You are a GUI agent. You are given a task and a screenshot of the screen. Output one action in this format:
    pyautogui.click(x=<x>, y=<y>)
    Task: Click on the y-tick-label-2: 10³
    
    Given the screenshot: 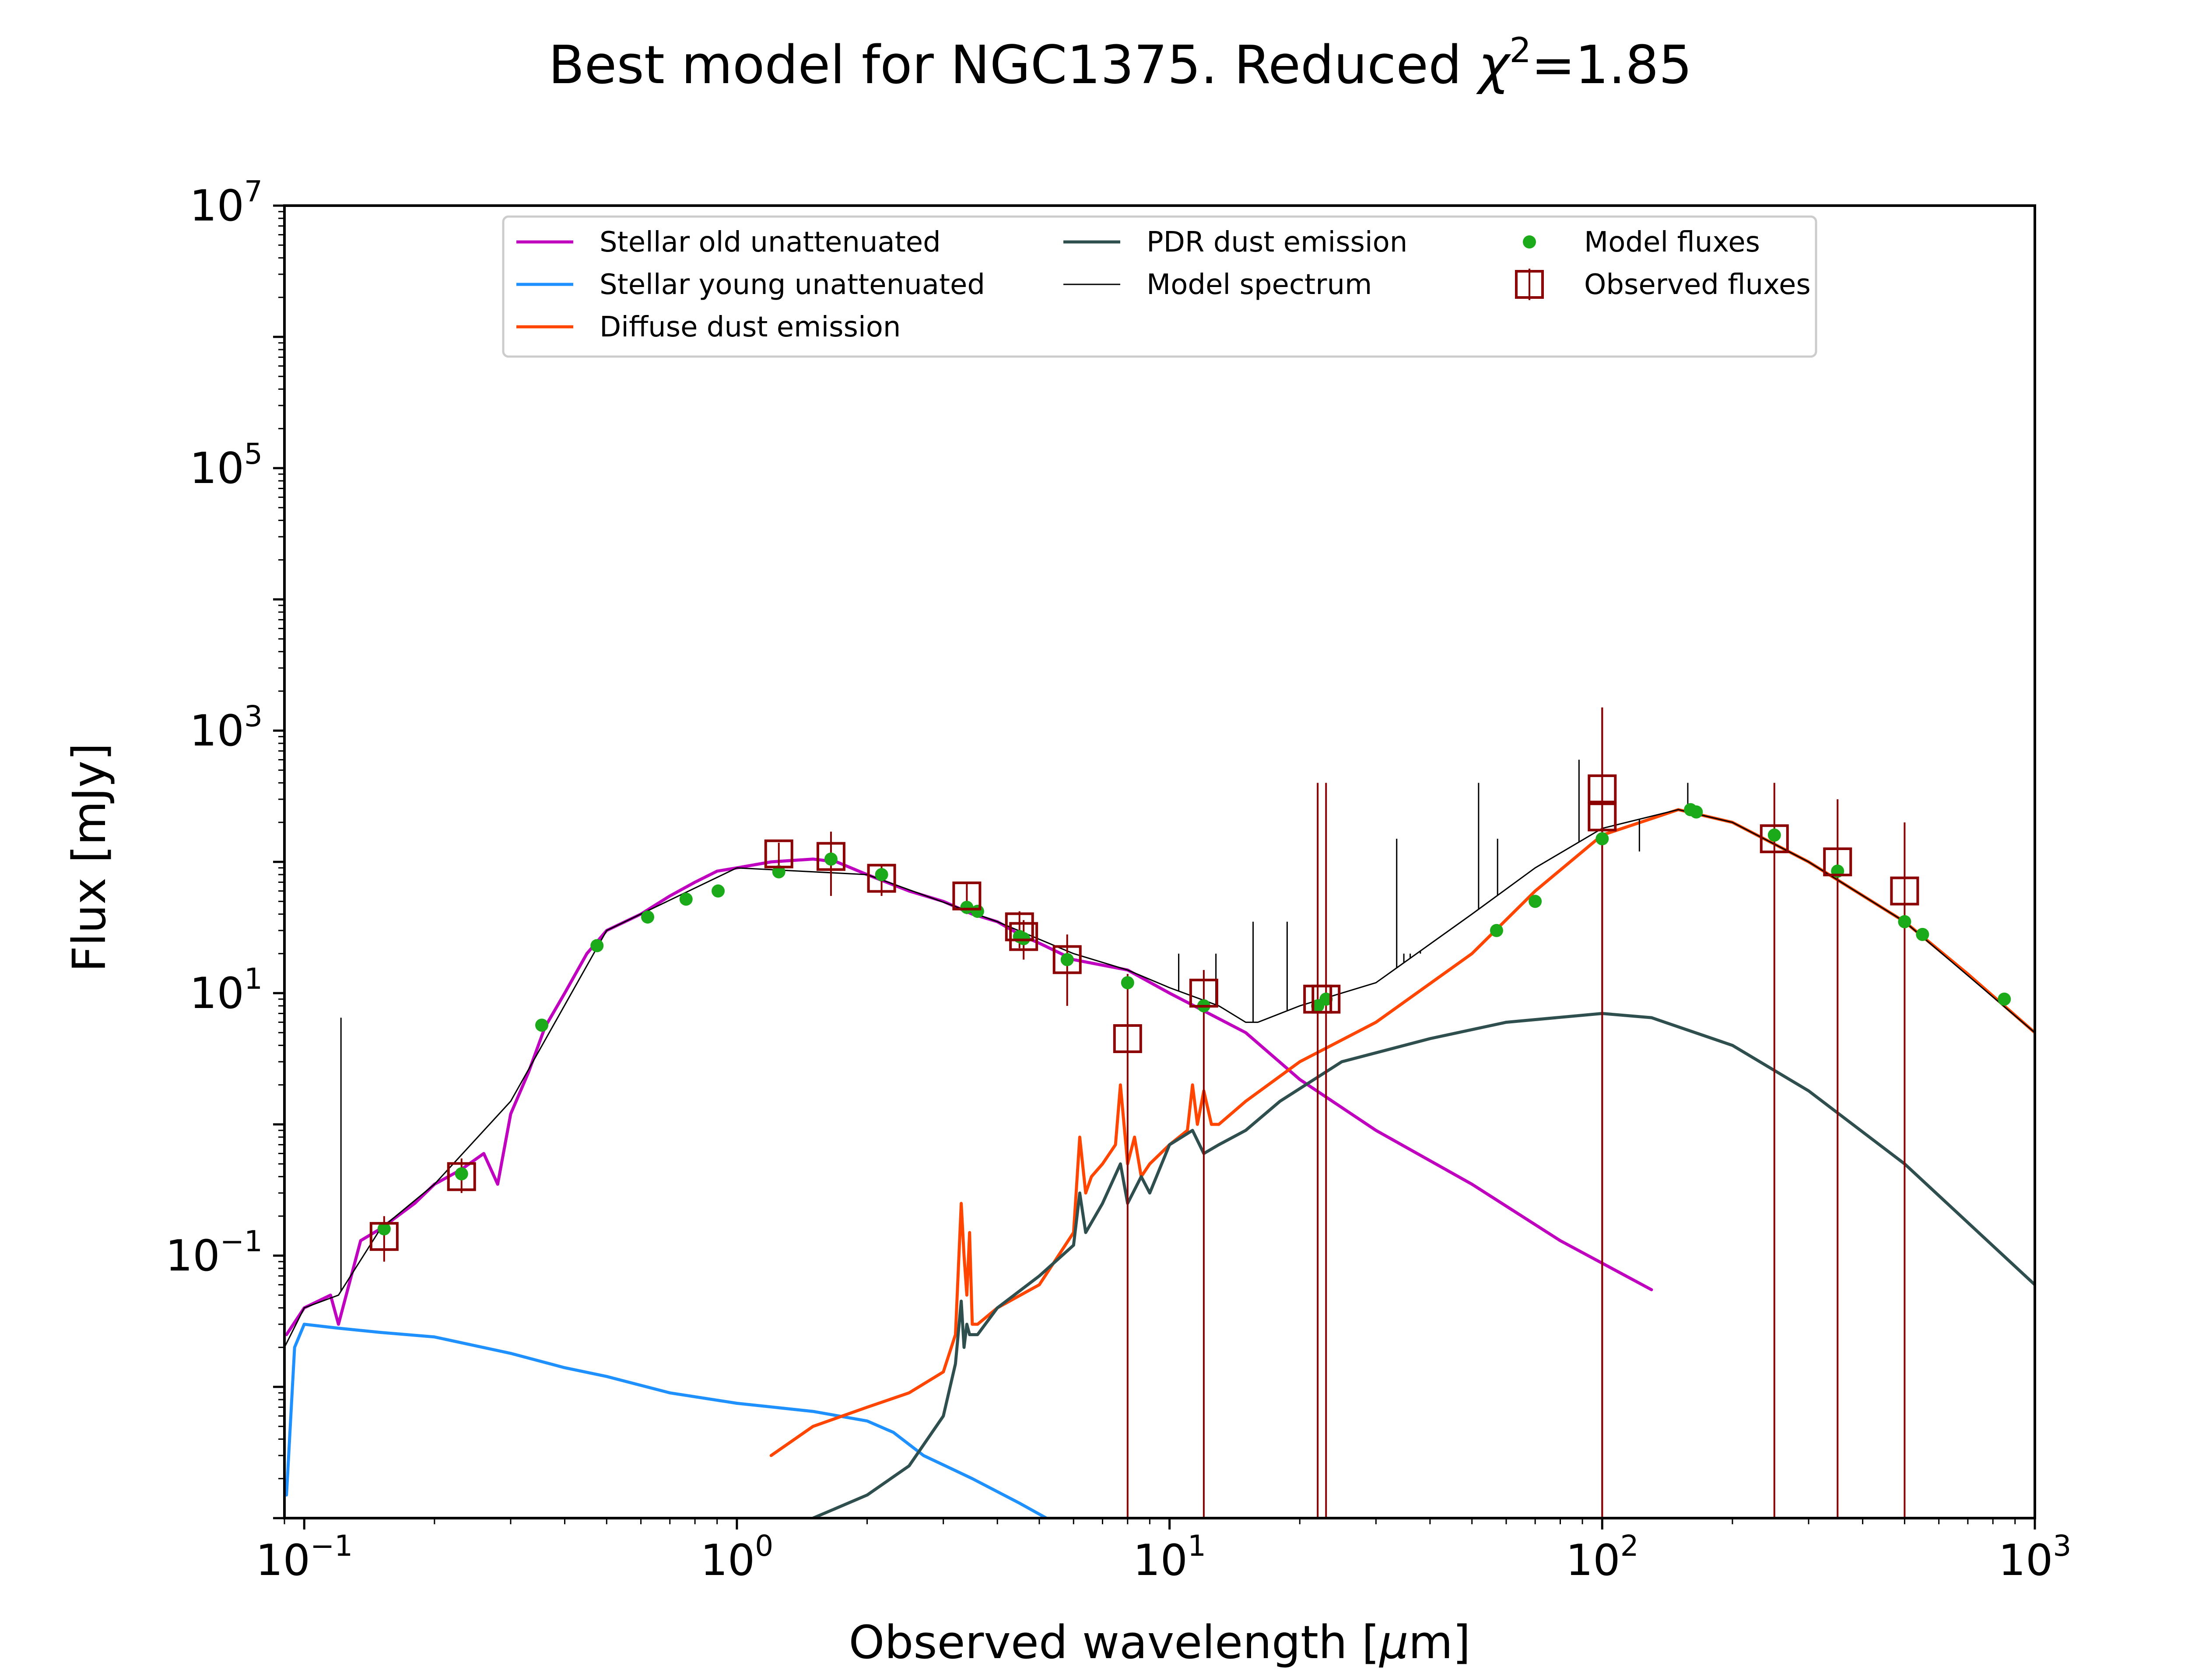 What is the action you would take?
    pyautogui.click(x=226, y=728)
    